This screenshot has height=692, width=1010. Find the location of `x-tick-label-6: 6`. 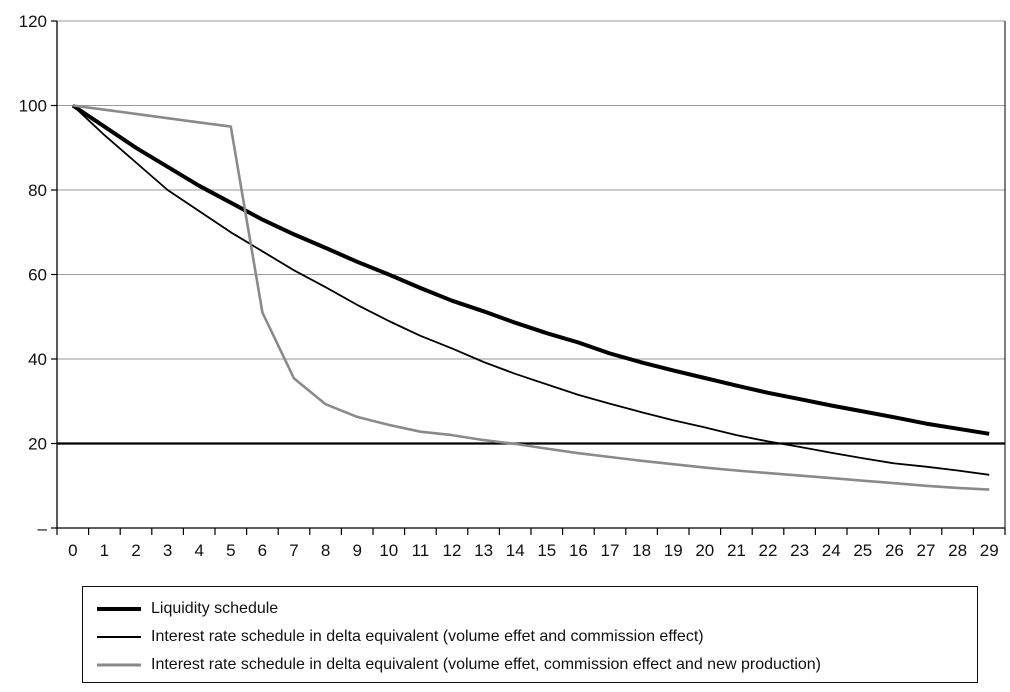

x-tick-label-6: 6 is located at coordinates (262, 550).